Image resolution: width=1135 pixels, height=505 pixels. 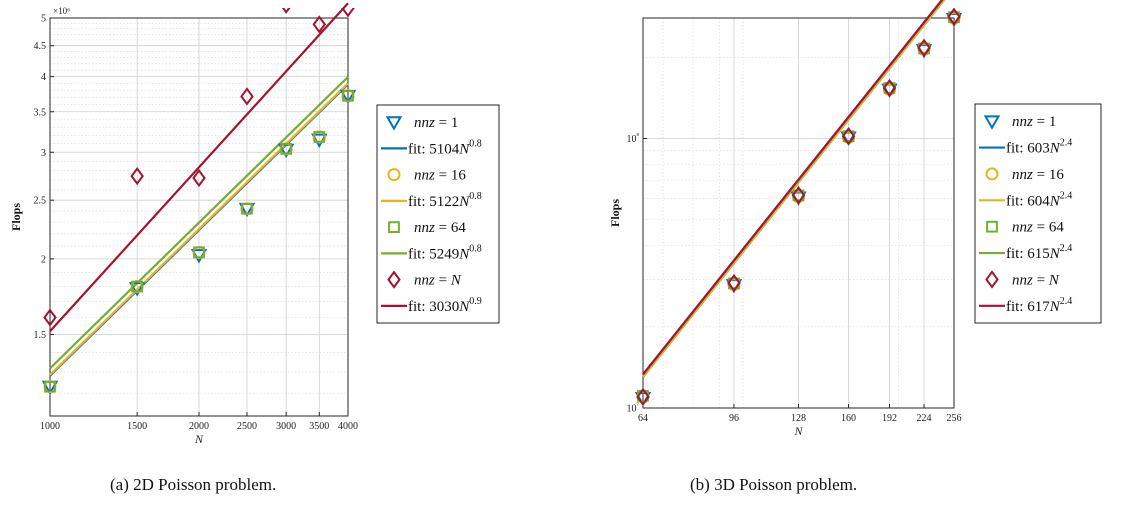 I want to click on x-tick-label: 64, so click(x=643, y=418).